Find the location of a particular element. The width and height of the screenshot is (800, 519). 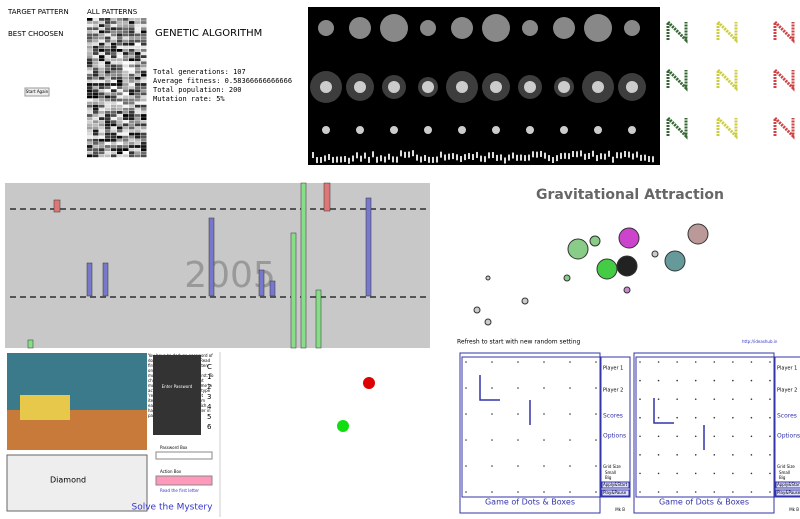

bar is located at coordinates (303, 265).